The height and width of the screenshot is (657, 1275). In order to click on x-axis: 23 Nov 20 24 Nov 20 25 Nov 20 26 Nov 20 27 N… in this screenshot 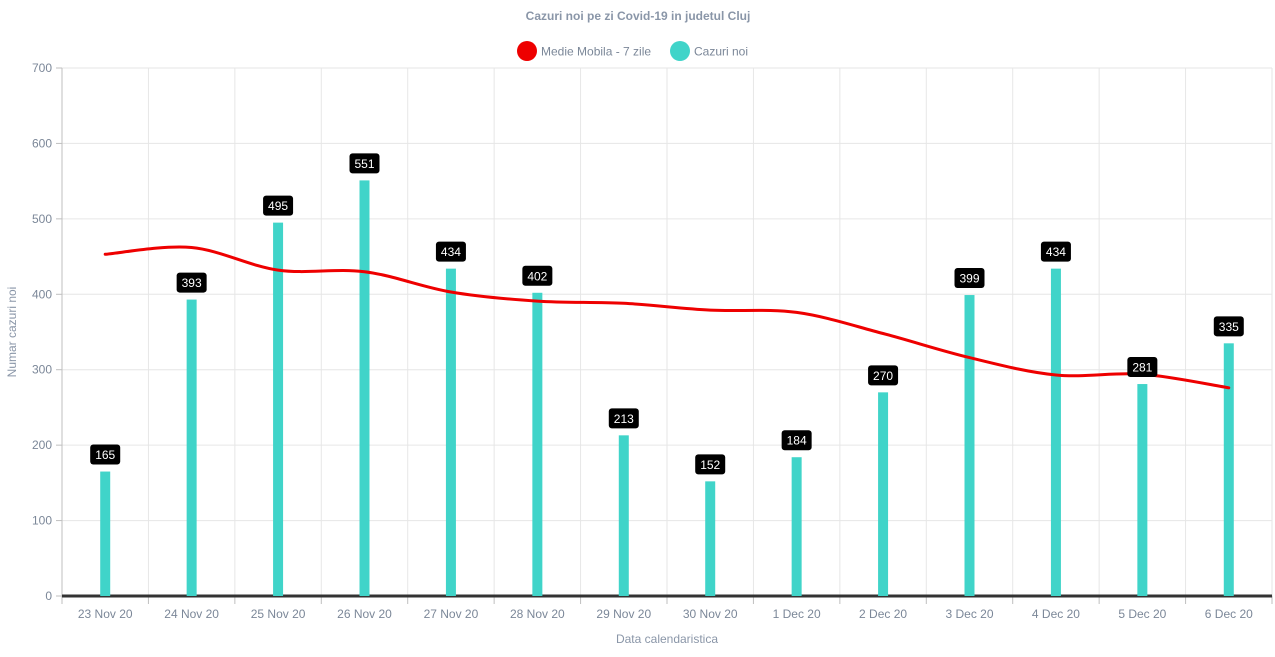, I will do `click(667, 607)`.